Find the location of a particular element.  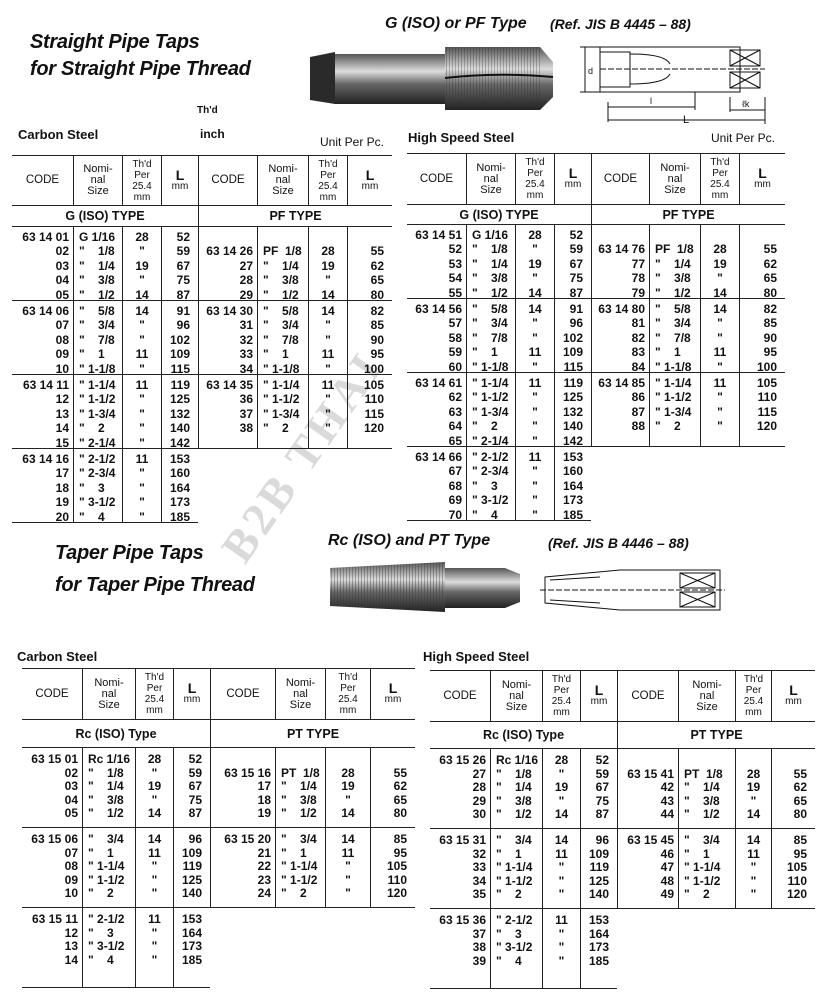

code-cells: 63 15 36 37 38 39 is located at coordinates (460, 949).